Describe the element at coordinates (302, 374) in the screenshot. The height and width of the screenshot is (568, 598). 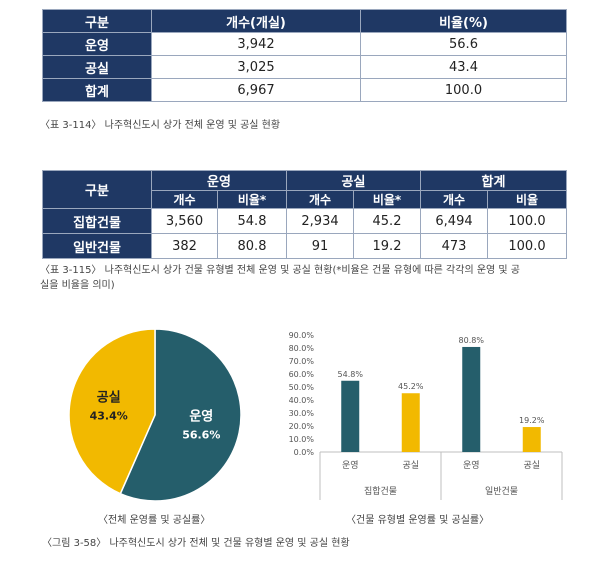
I see `y-tick-label: 60.0%` at that location.